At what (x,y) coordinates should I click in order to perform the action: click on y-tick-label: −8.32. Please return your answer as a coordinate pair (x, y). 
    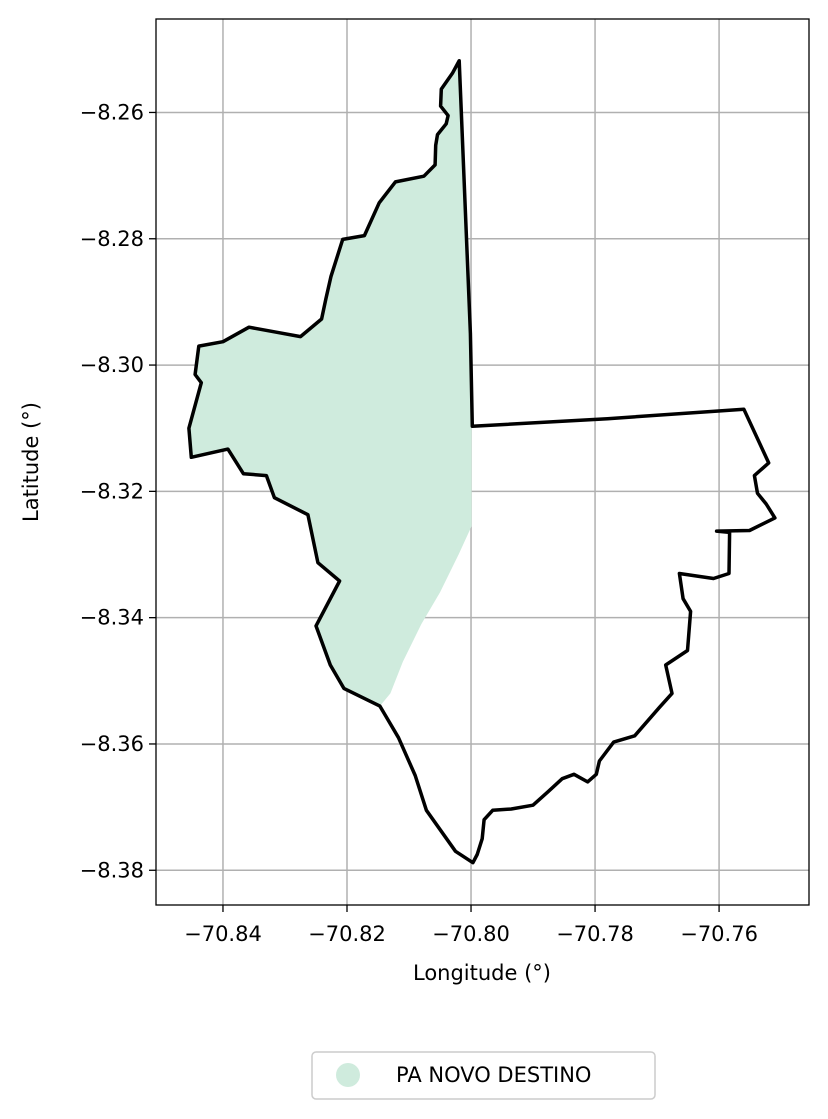
    Looking at the image, I should click on (112, 491).